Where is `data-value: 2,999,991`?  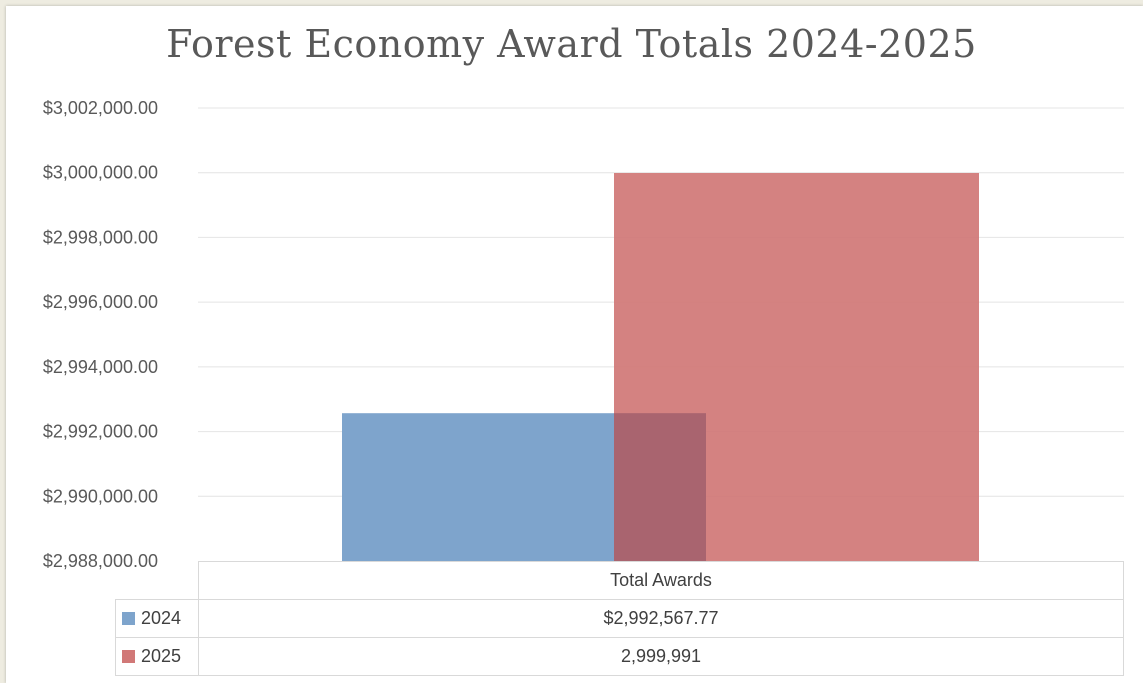
data-value: 2,999,991 is located at coordinates (661, 656).